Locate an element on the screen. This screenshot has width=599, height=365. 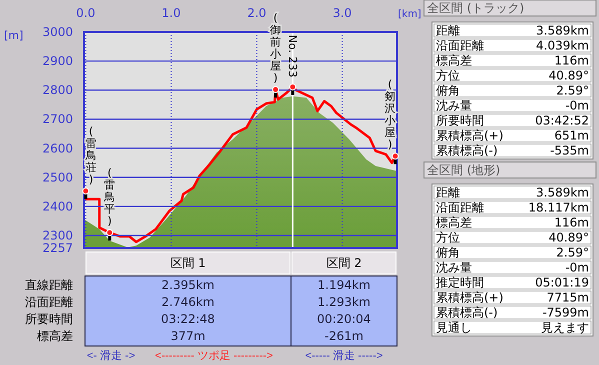
category-label: 区間 1 is located at coordinates (188, 263).